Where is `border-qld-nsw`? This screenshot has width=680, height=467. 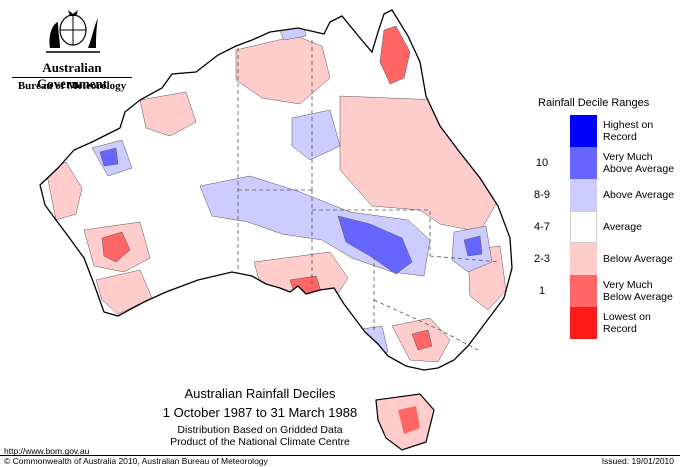
border-qld-nsw is located at coordinates (371, 232).